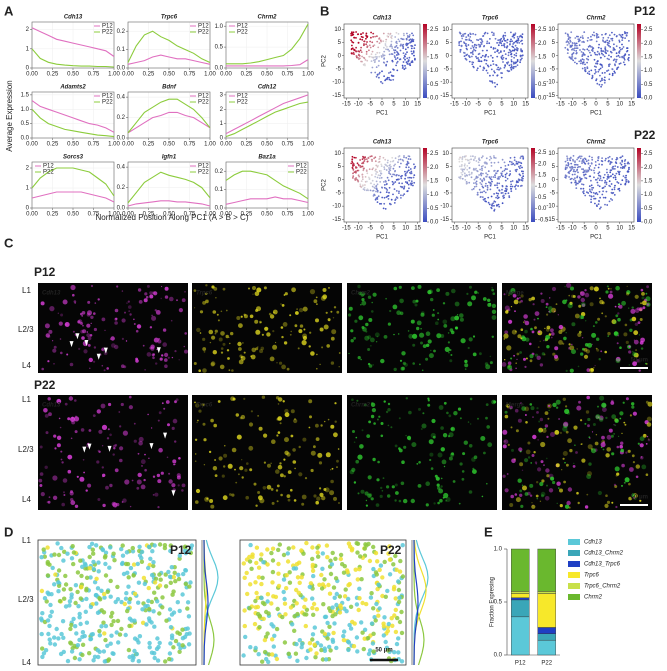 The height and width of the screenshot is (671, 667). I want to click on scale-label: 50 μm, so click(383, 651).